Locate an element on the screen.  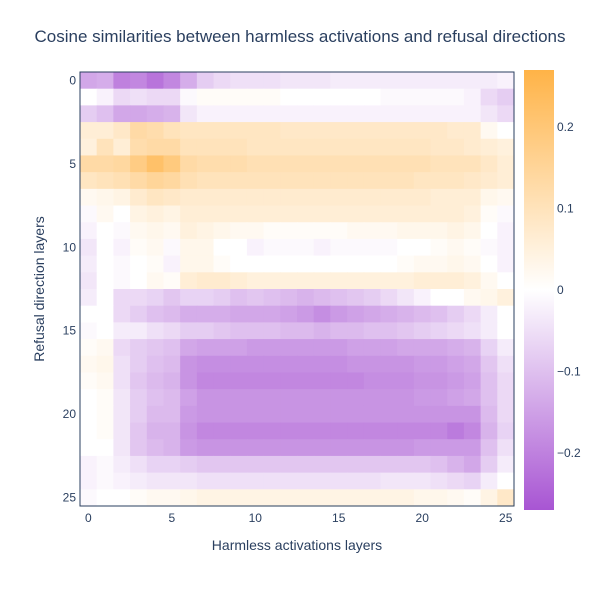
y-tick-label: 10 is located at coordinates (70, 247).